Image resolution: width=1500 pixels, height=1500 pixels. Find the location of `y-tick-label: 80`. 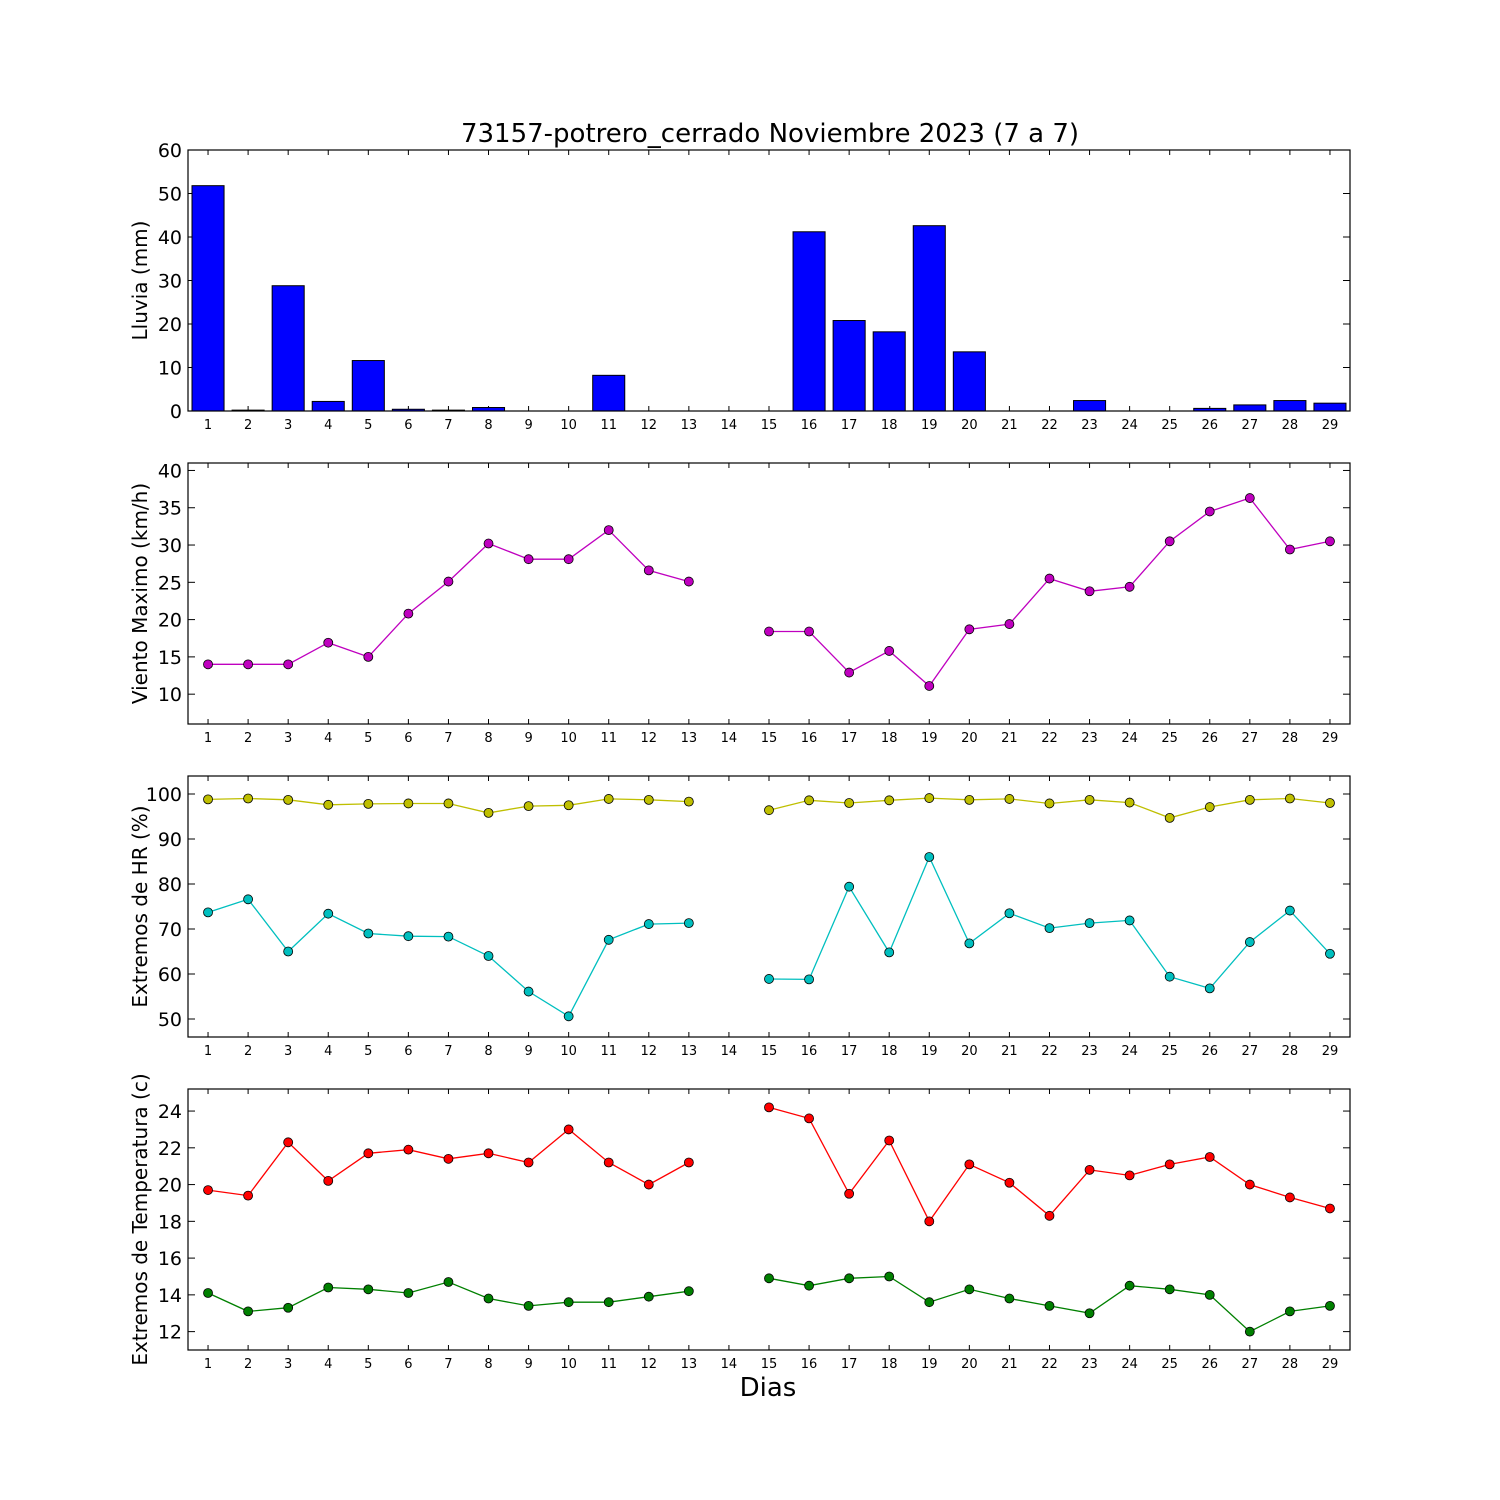

y-tick-label: 80 is located at coordinates (170, 885).